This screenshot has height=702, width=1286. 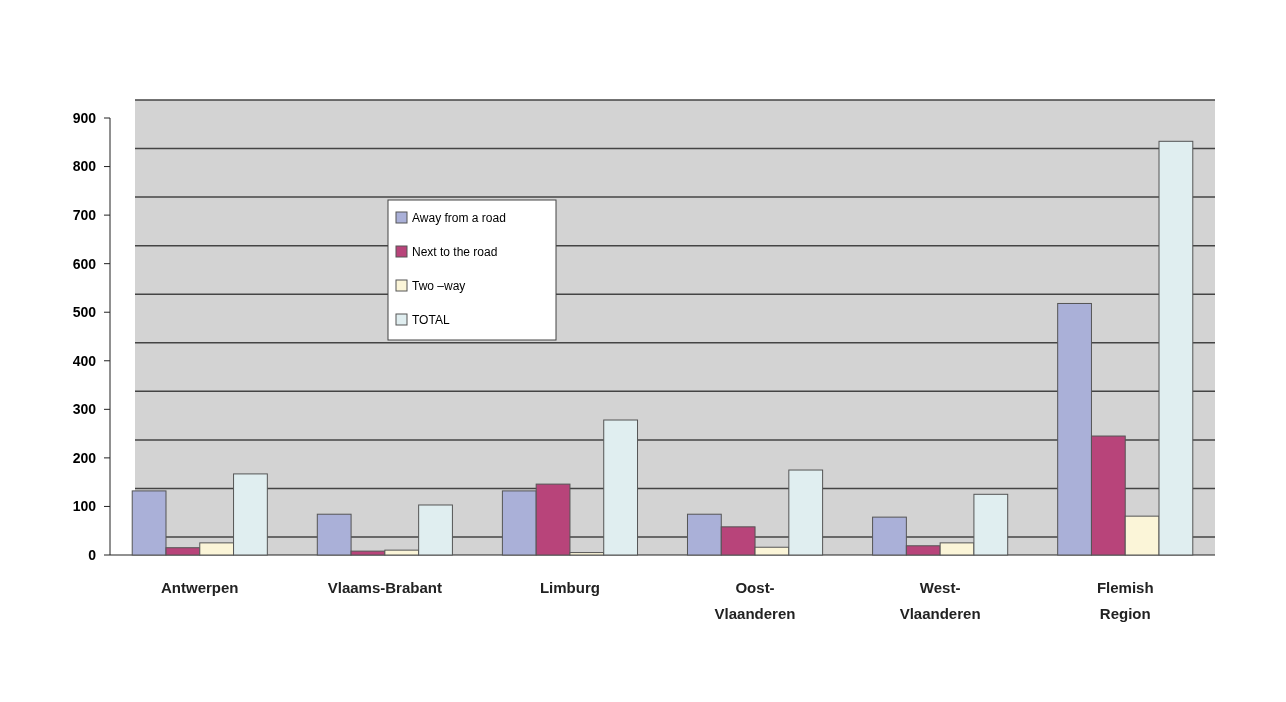 What do you see at coordinates (84, 117) in the screenshot?
I see `y-tick-label: 900` at bounding box center [84, 117].